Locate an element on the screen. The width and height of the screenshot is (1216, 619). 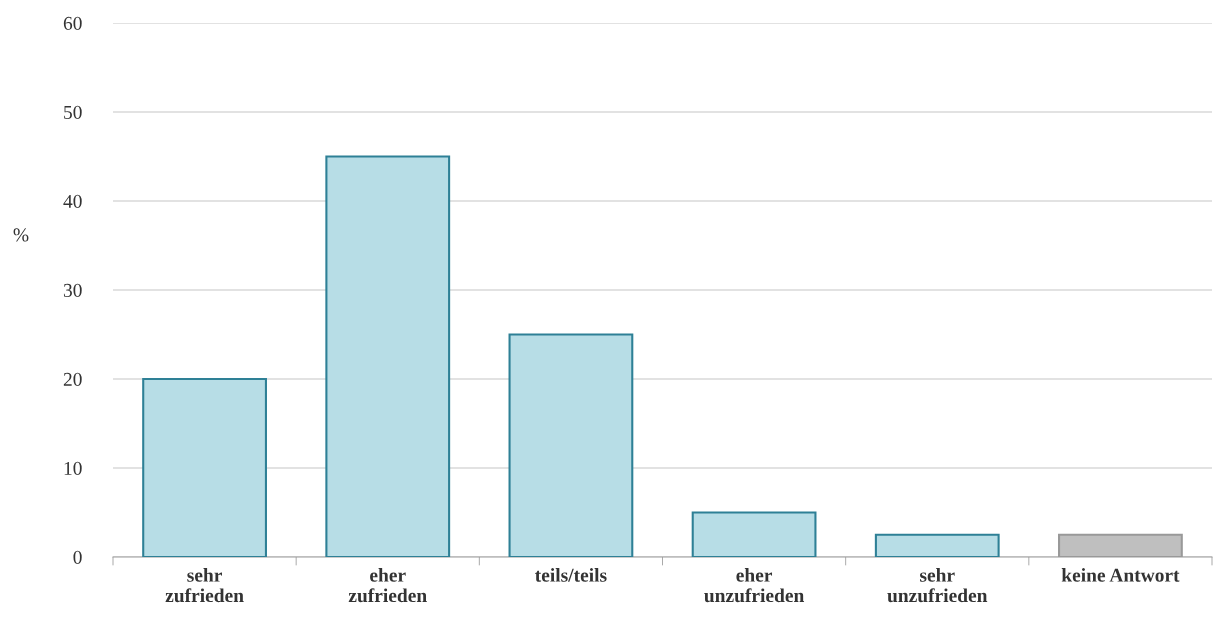
y-tick-label: 60 is located at coordinates (72, 23).